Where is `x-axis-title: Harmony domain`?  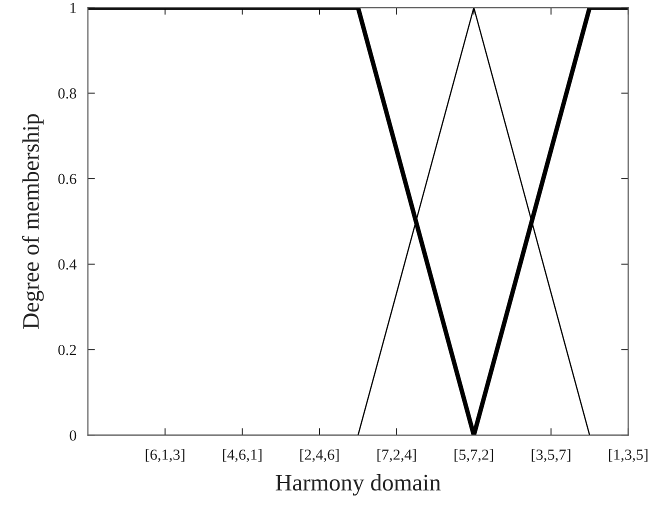 x-axis-title: Harmony domain is located at coordinates (358, 485).